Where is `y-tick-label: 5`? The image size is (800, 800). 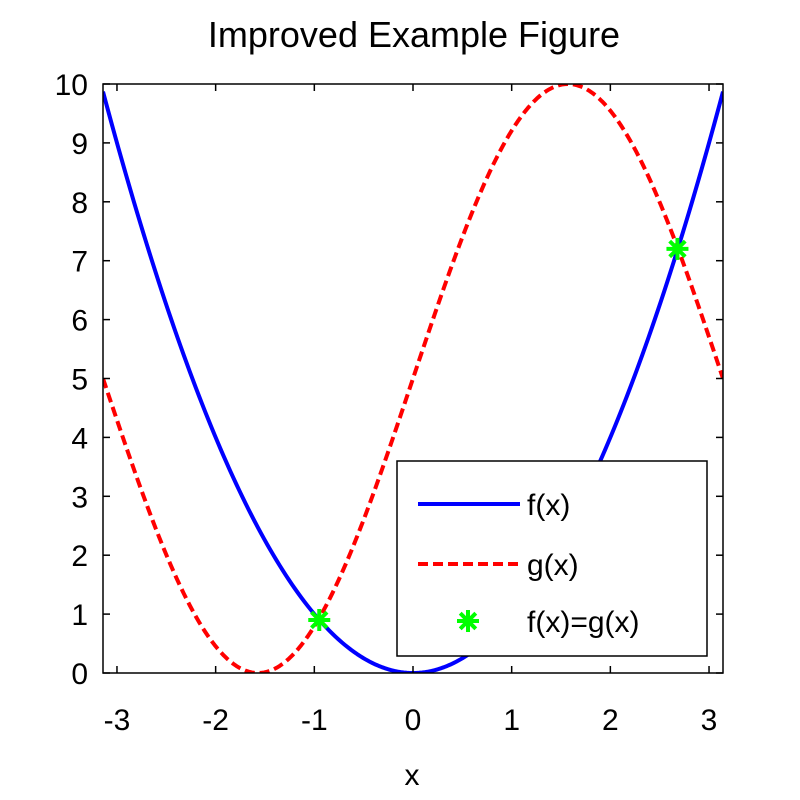
y-tick-label: 5 is located at coordinates (79, 380).